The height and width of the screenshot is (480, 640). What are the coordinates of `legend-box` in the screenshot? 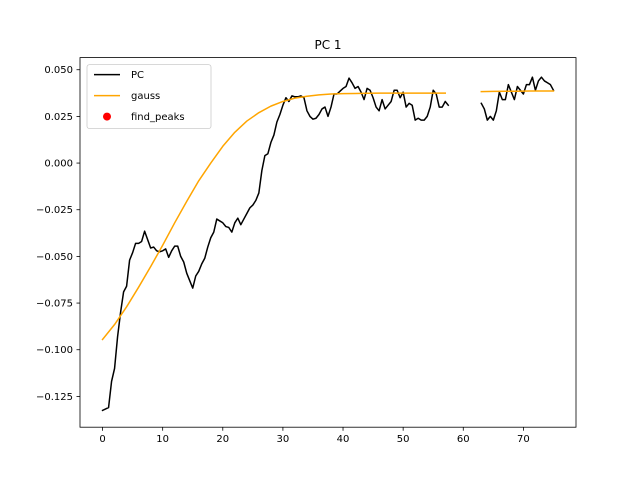 It's located at (149, 96).